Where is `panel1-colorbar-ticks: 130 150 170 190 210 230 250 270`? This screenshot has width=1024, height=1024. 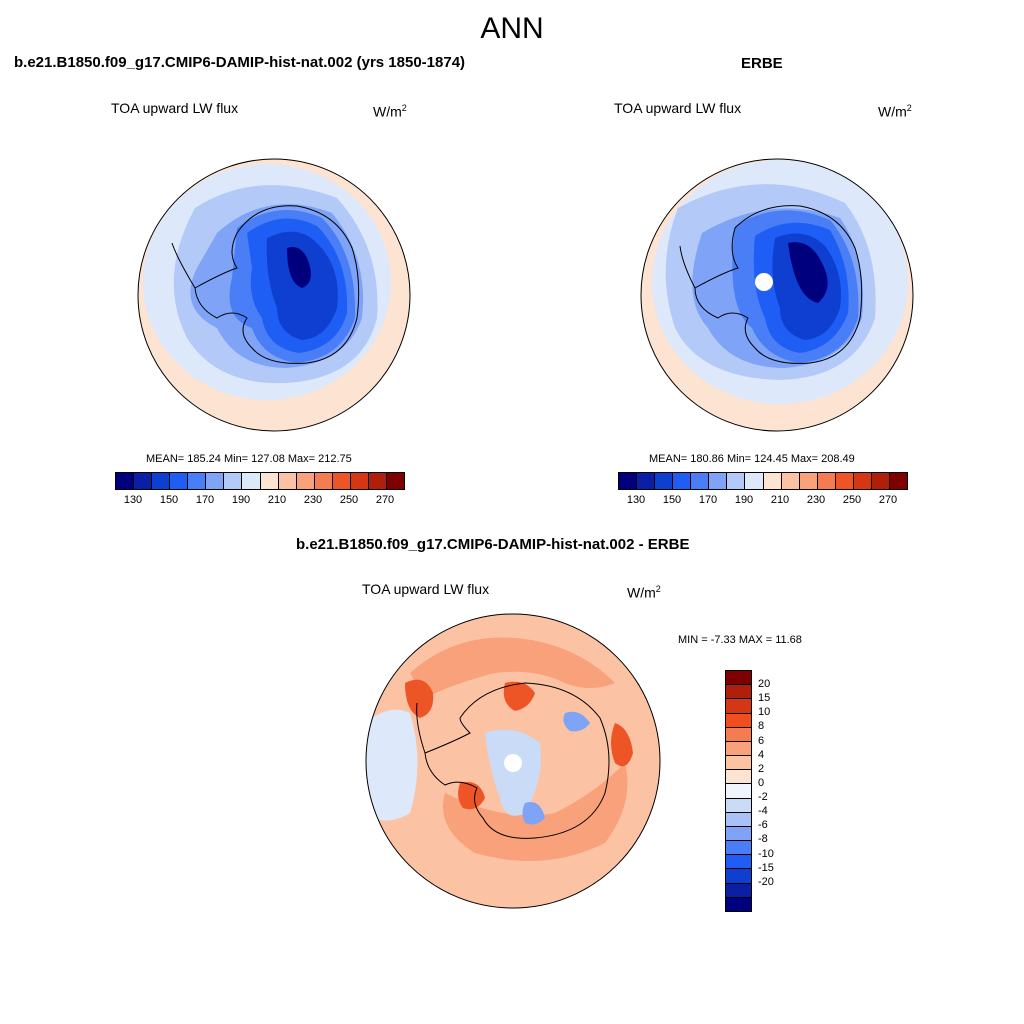
panel1-colorbar-ticks: 130 150 170 190 210 230 250 270 is located at coordinates (259, 501).